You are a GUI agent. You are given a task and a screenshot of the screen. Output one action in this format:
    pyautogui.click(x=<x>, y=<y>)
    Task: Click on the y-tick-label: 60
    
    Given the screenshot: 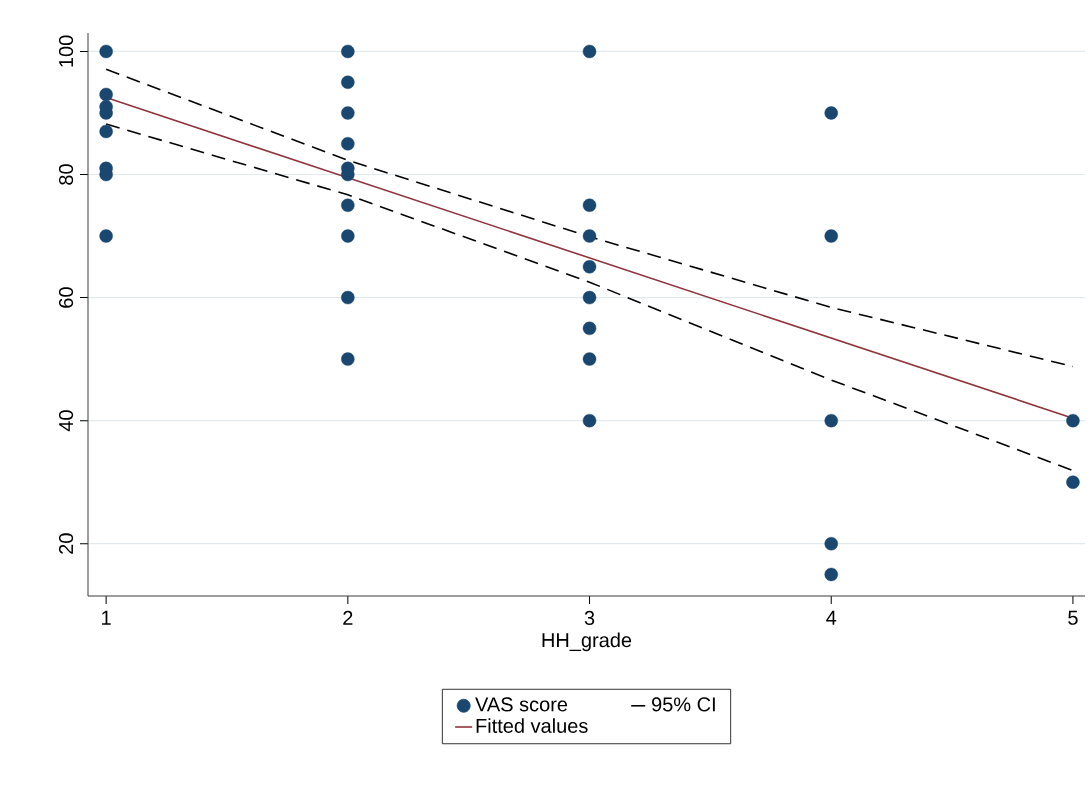 What is the action you would take?
    pyautogui.click(x=66, y=297)
    